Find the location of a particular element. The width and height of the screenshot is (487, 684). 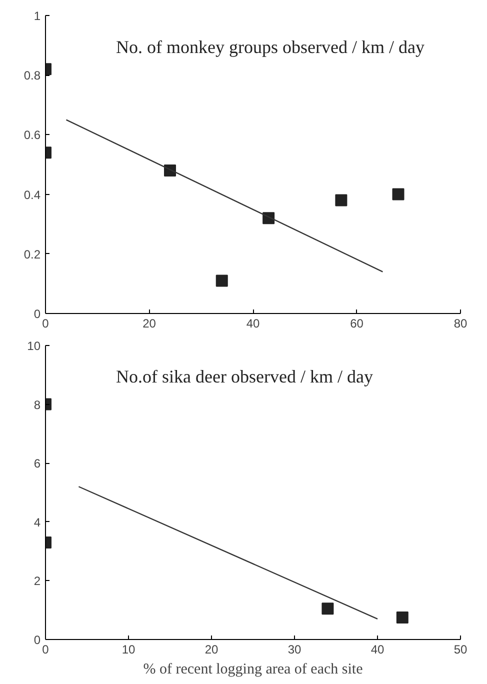

y-tick-label: 6 is located at coordinates (37, 463).